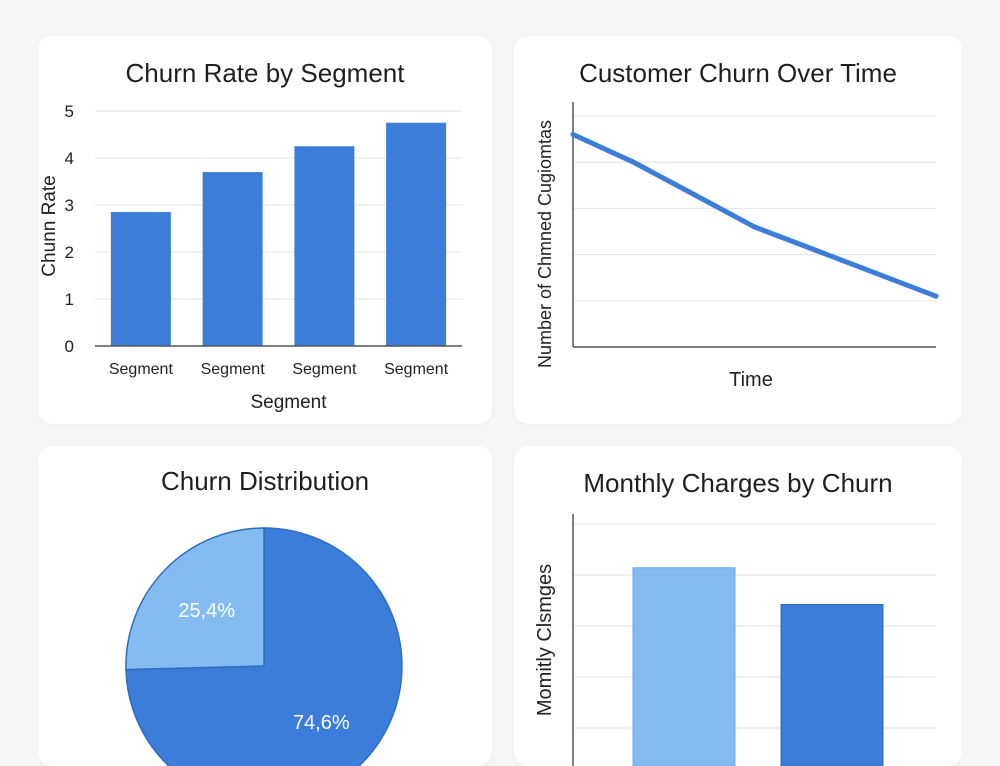  What do you see at coordinates (69, 205) in the screenshot?
I see `y-tick-label: 3` at bounding box center [69, 205].